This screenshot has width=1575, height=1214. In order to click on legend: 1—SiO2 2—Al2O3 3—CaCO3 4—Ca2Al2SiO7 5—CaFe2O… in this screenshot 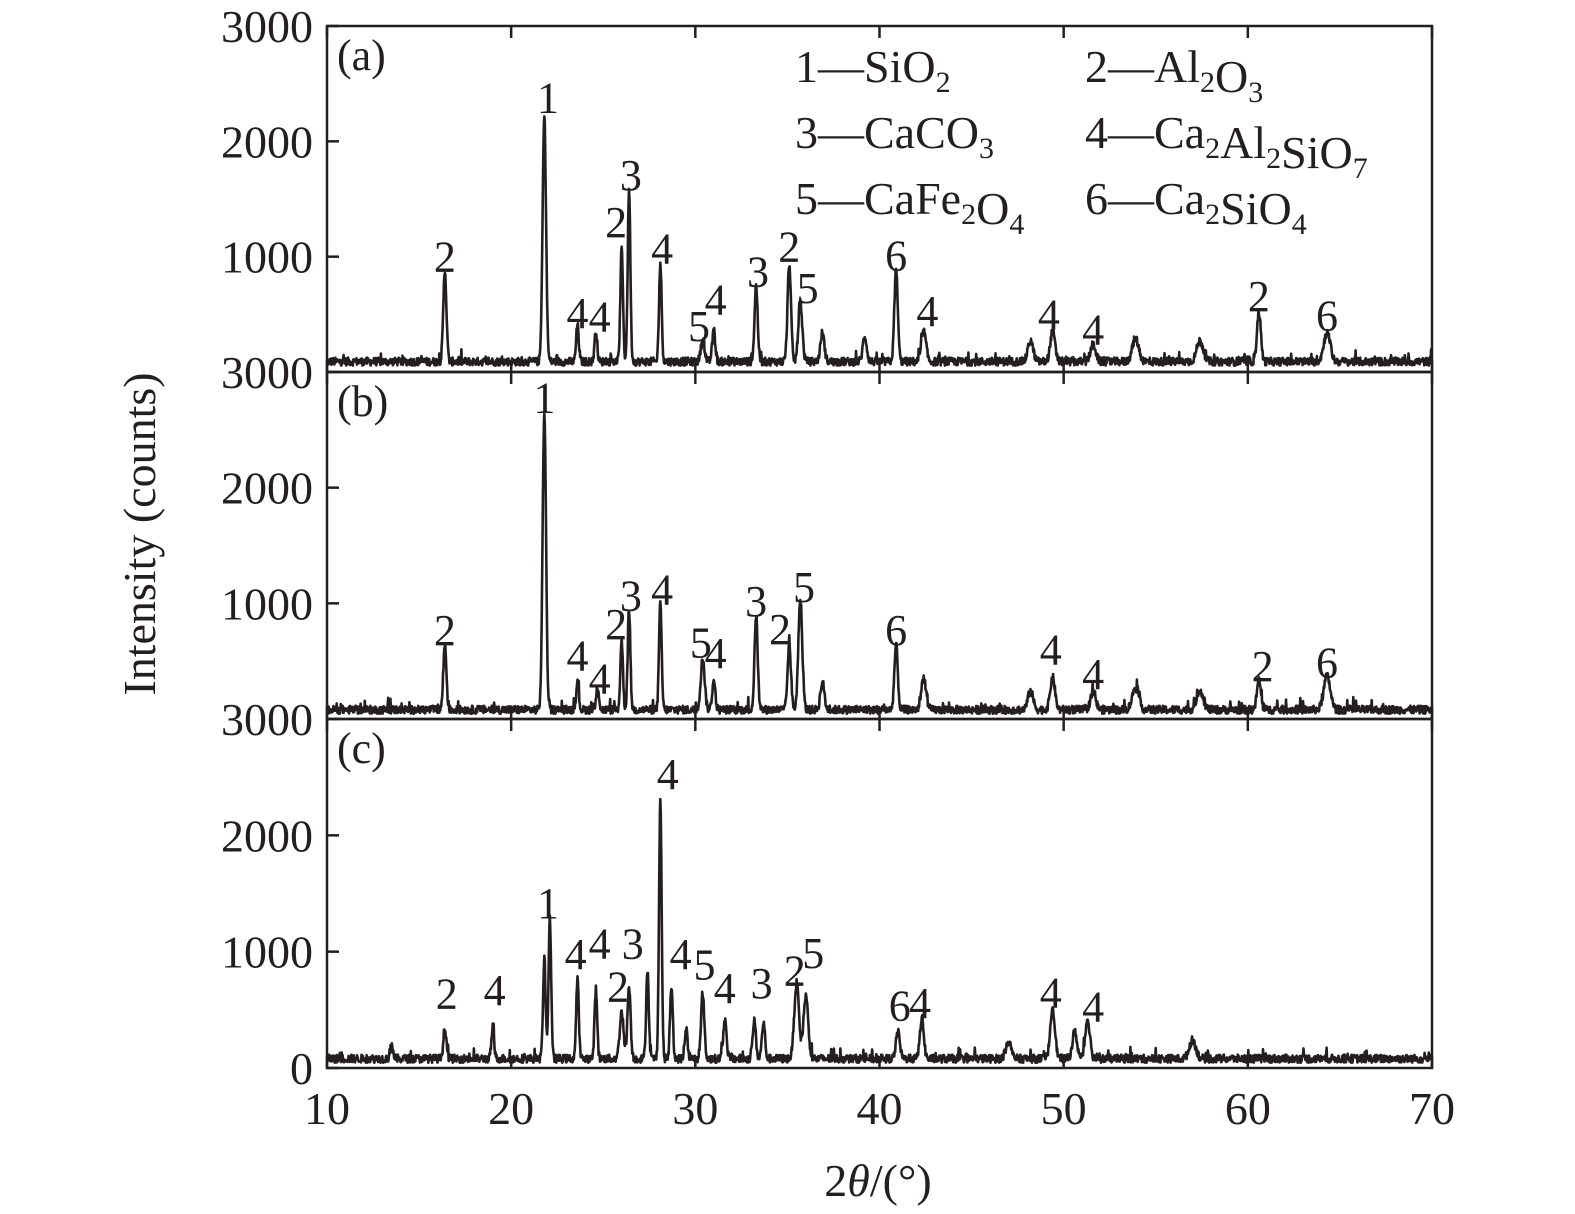, I will do `click(1081, 141)`.